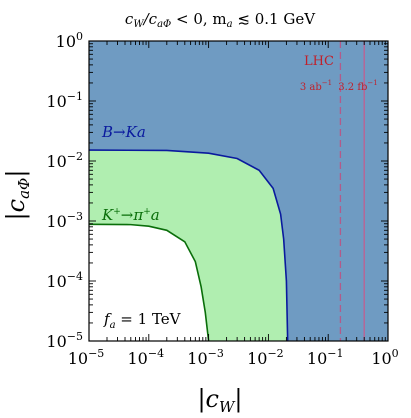 This screenshot has width=411, height=418. Describe the element at coordinates (64, 280) in the screenshot. I see `y-tick-label: 10⁻⁴` at that location.